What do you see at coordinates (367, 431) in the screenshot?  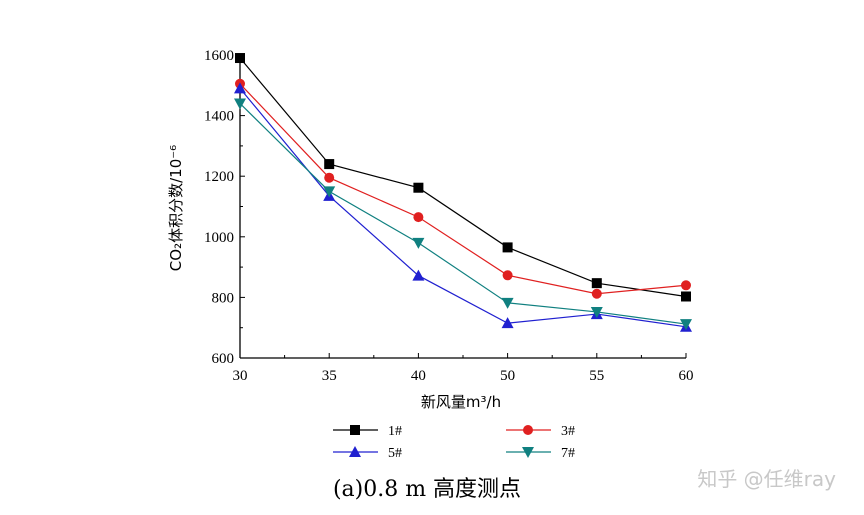 I see `legend-item: 1#` at bounding box center [367, 431].